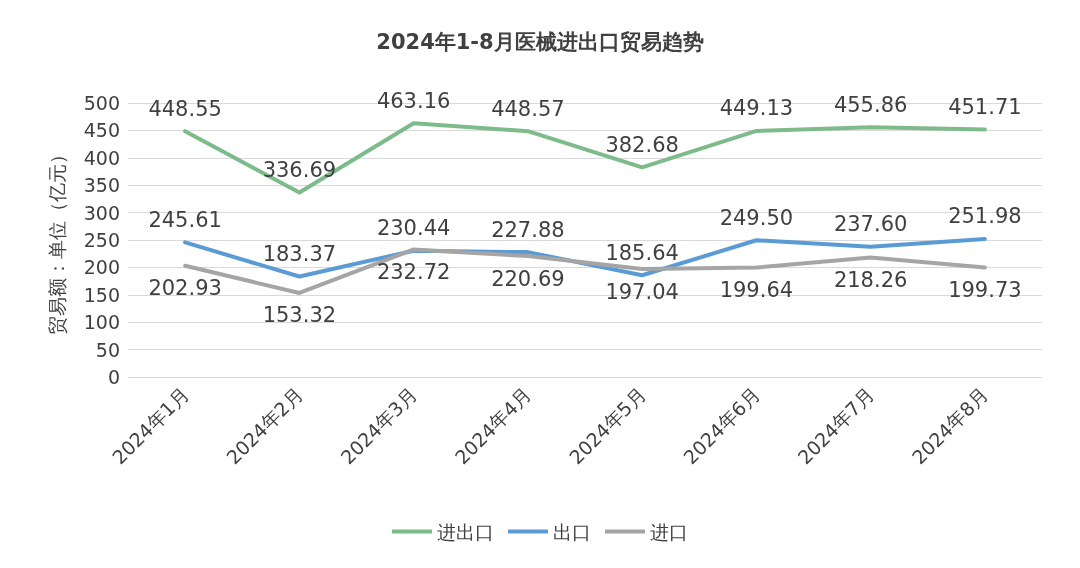  What do you see at coordinates (985, 216) in the screenshot?
I see `data-label: 251.98` at bounding box center [985, 216].